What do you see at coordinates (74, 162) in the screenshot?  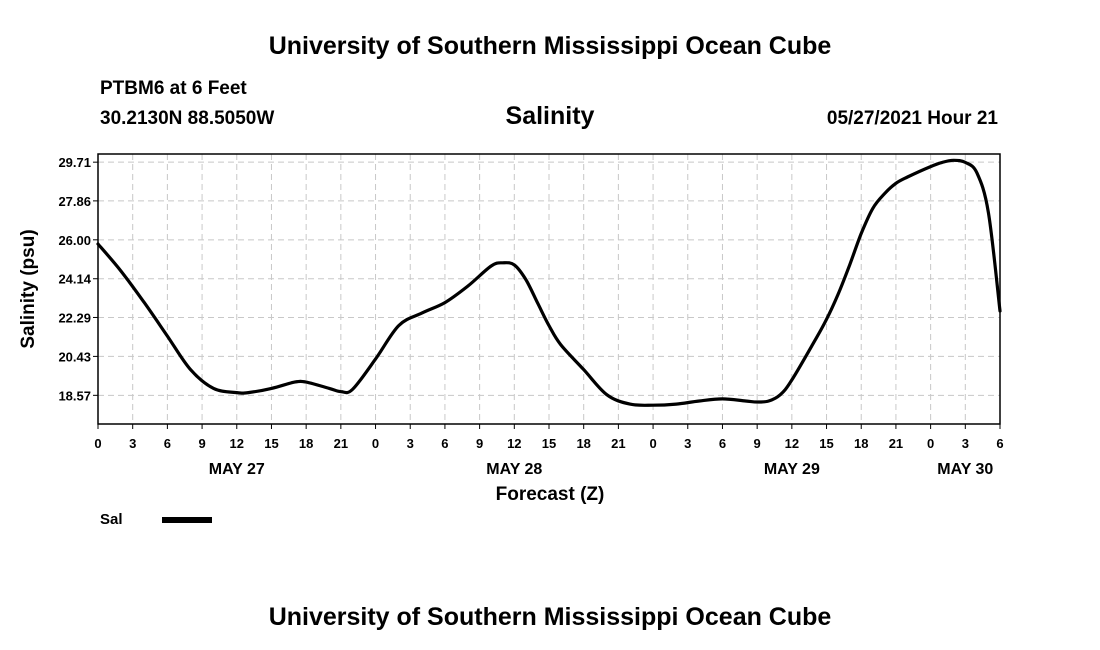 I see `y-tick-label: 29.71` at bounding box center [74, 162].